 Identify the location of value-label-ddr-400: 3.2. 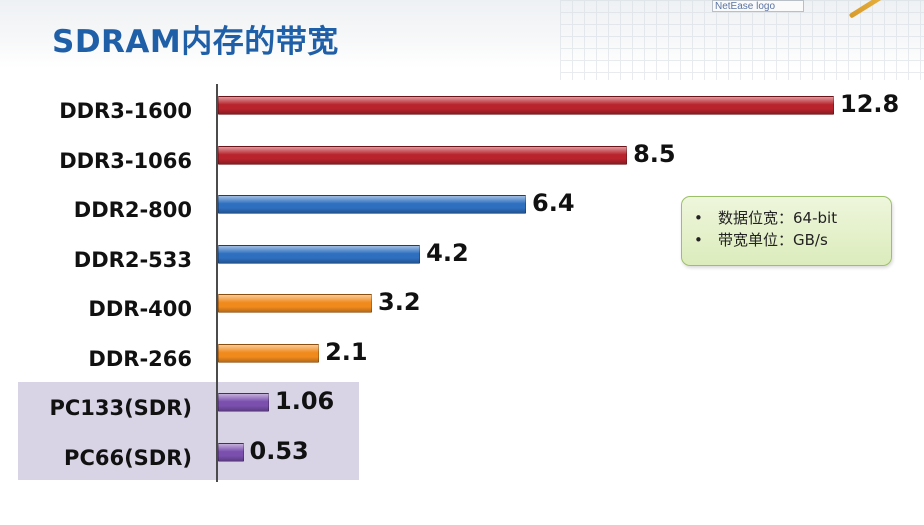
(399, 302).